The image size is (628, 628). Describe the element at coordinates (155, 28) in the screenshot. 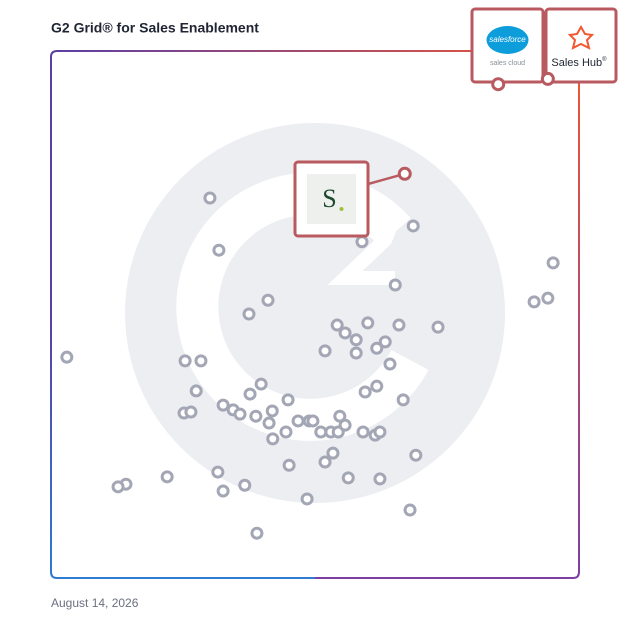

I see `chart-title: G2 Grid® for Sales Enablement` at that location.